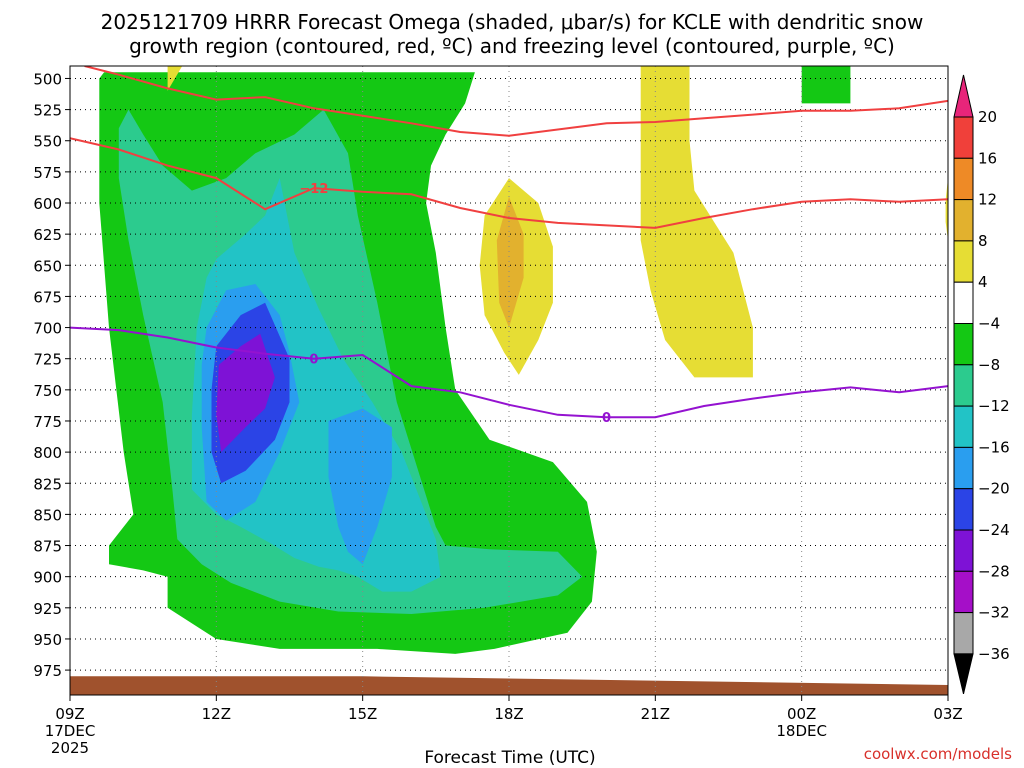 Image resolution: width=1024 pixels, height=768 pixels. What do you see at coordinates (362, 714) in the screenshot?
I see `x-tick-label-15Z: 15Z` at bounding box center [362, 714].